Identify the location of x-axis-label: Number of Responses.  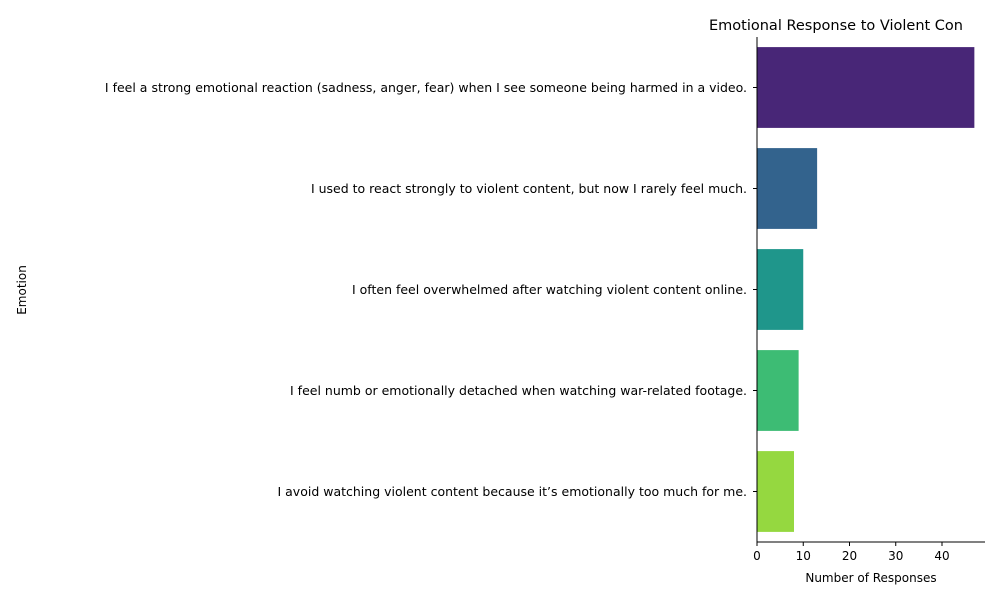
(870, 578).